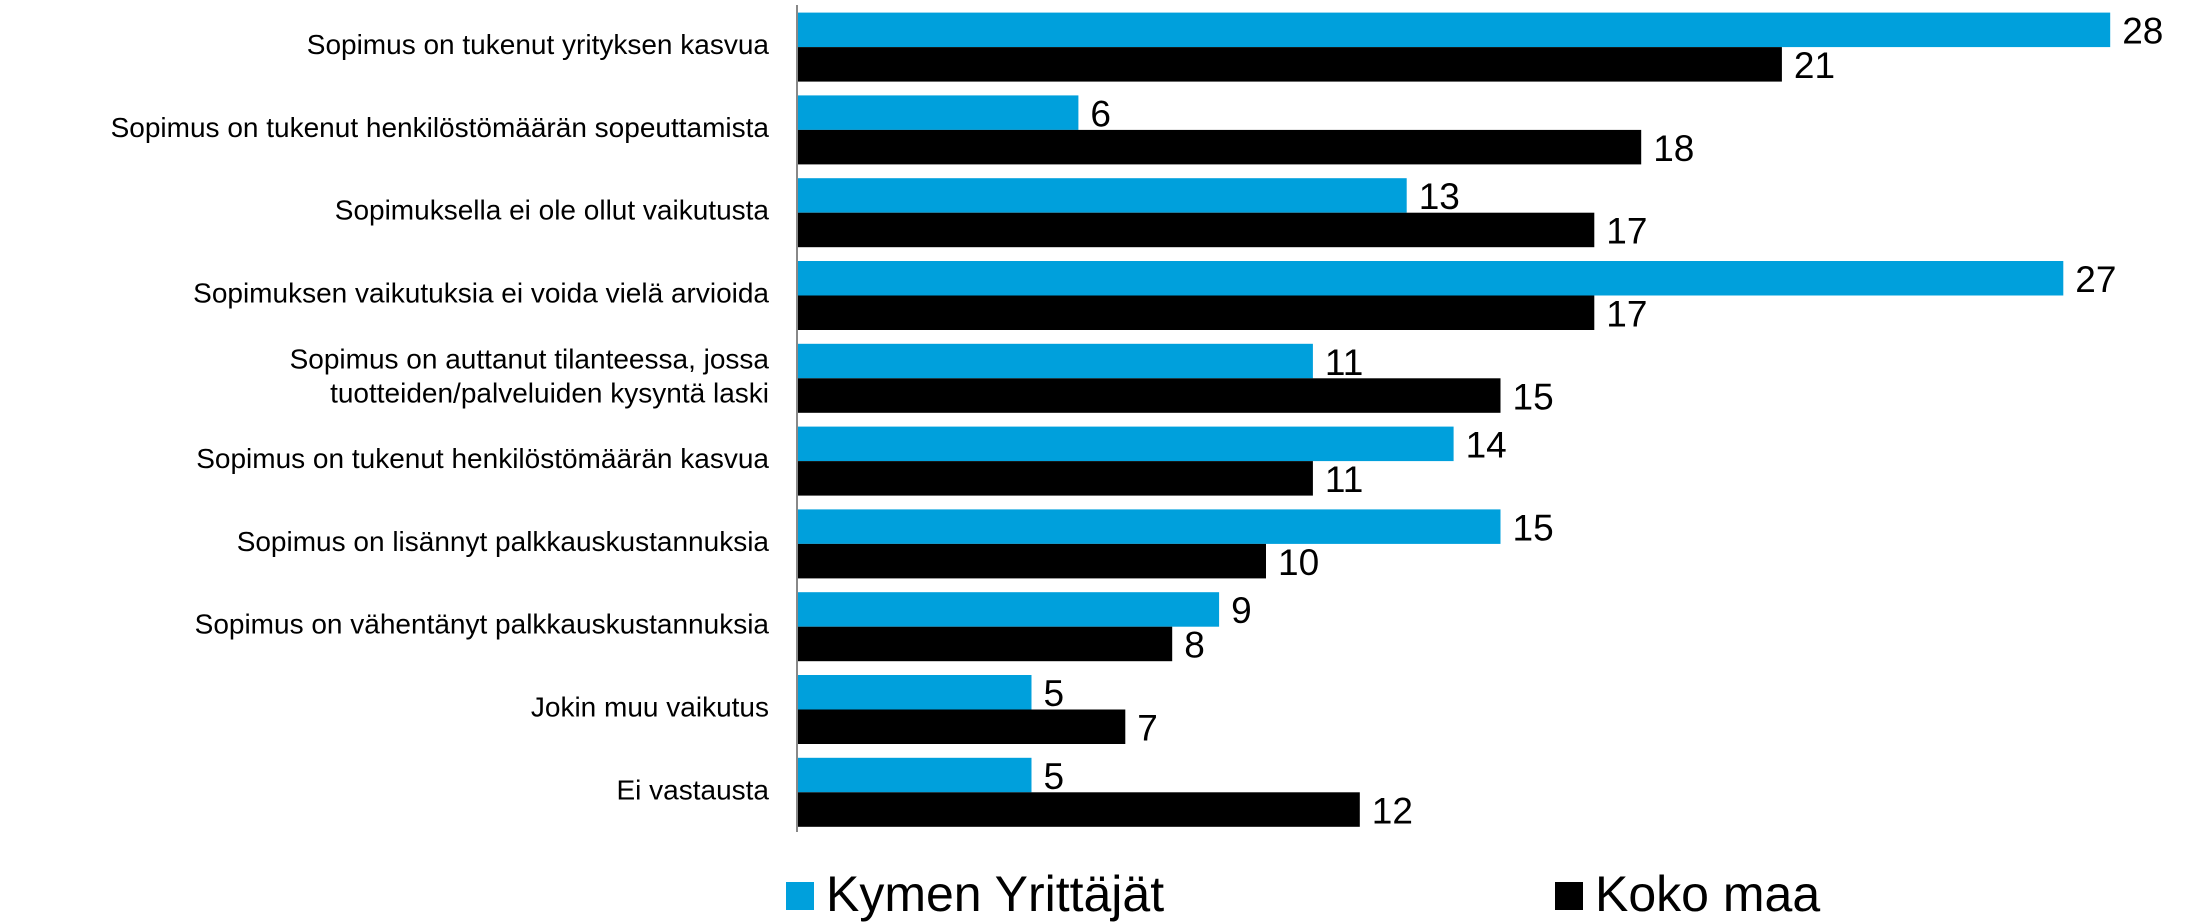  Describe the element at coordinates (1814, 65) in the screenshot. I see `value-label: 21` at that location.